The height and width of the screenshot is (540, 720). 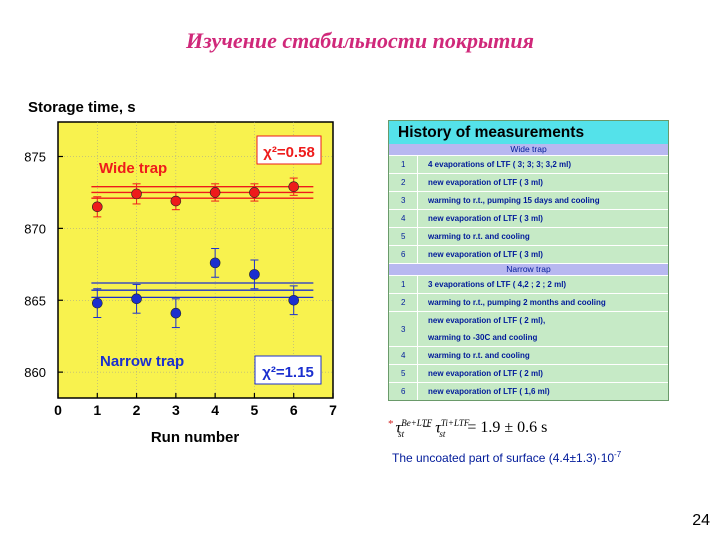 I want to click on wide-chi-box, so click(x=289, y=150).